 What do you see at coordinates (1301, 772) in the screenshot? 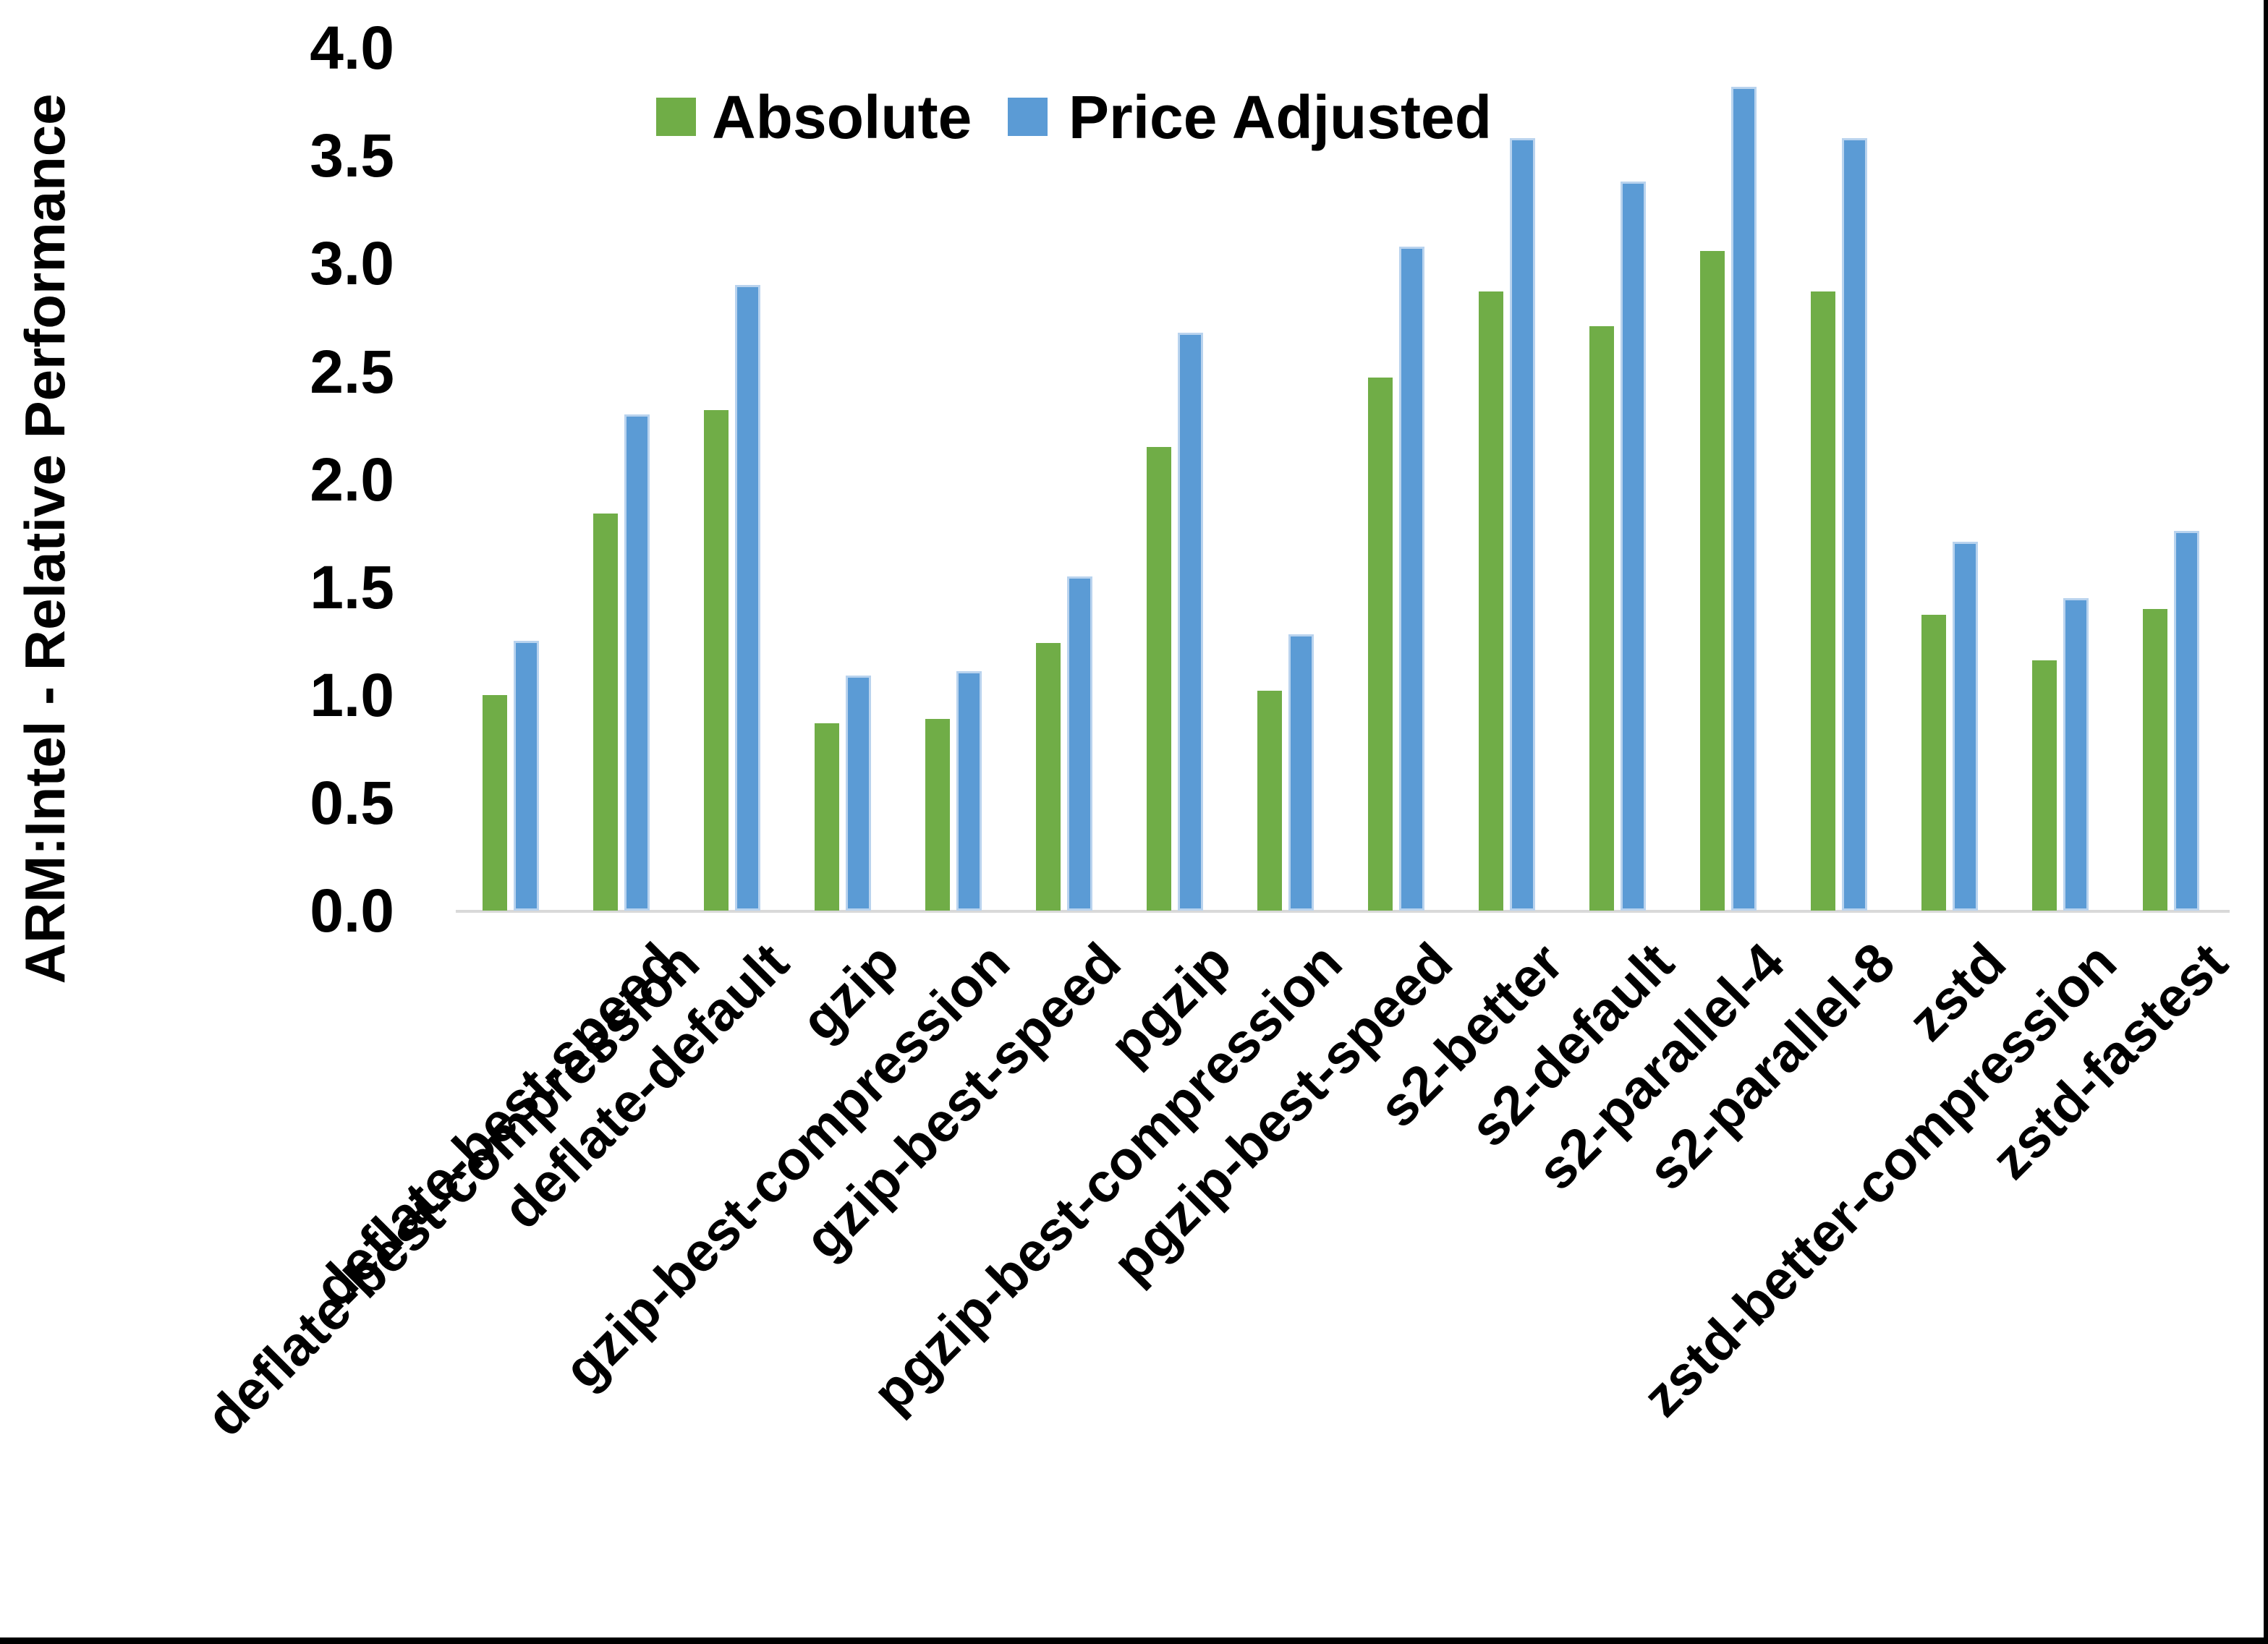
I see `bar-price-adjusted-pgzip-best-compression` at bounding box center [1301, 772].